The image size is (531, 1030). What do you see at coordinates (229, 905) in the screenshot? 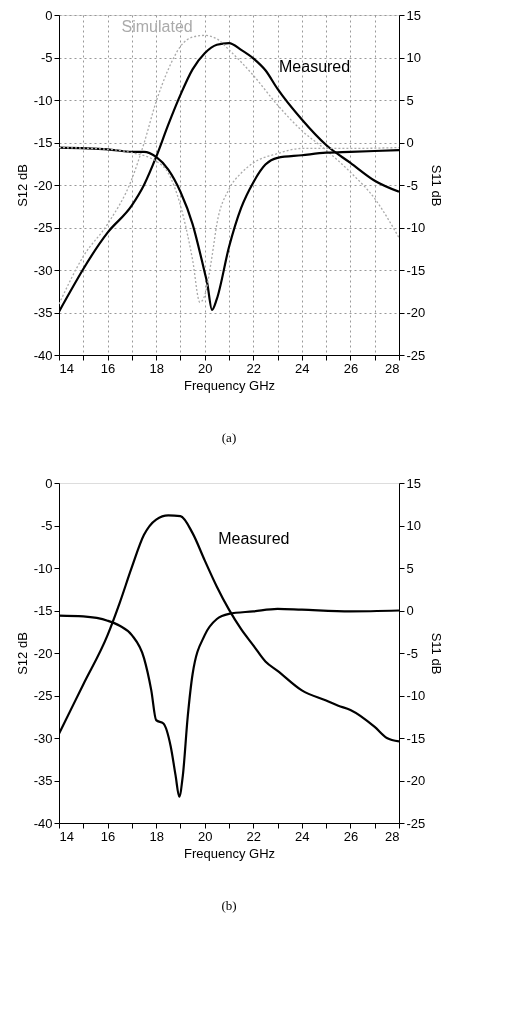
I see `text: (b)` at bounding box center [229, 905].